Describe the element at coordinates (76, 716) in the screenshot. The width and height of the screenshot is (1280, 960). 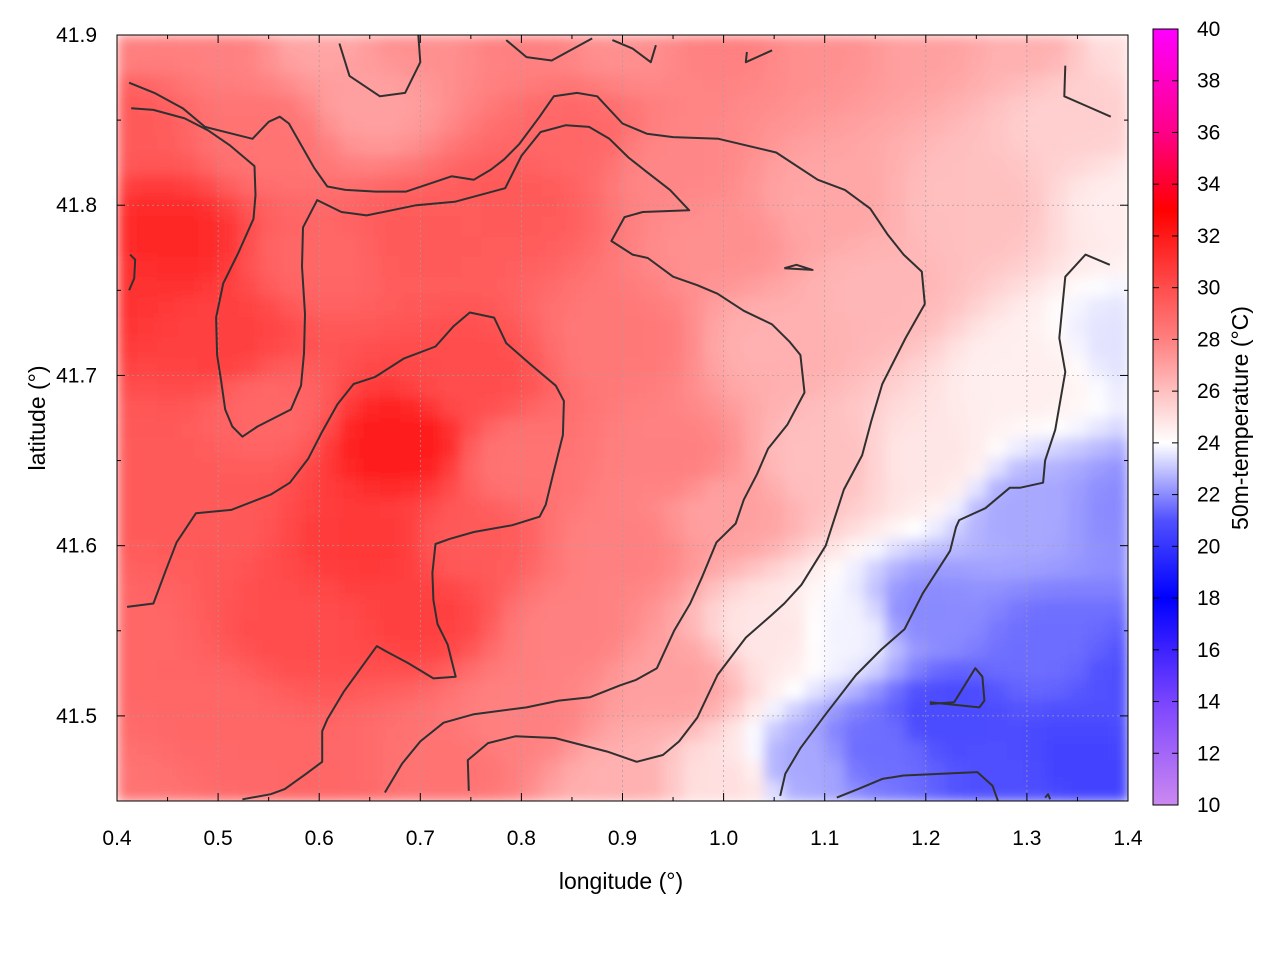
I see `y-tick-label: 41.5` at that location.